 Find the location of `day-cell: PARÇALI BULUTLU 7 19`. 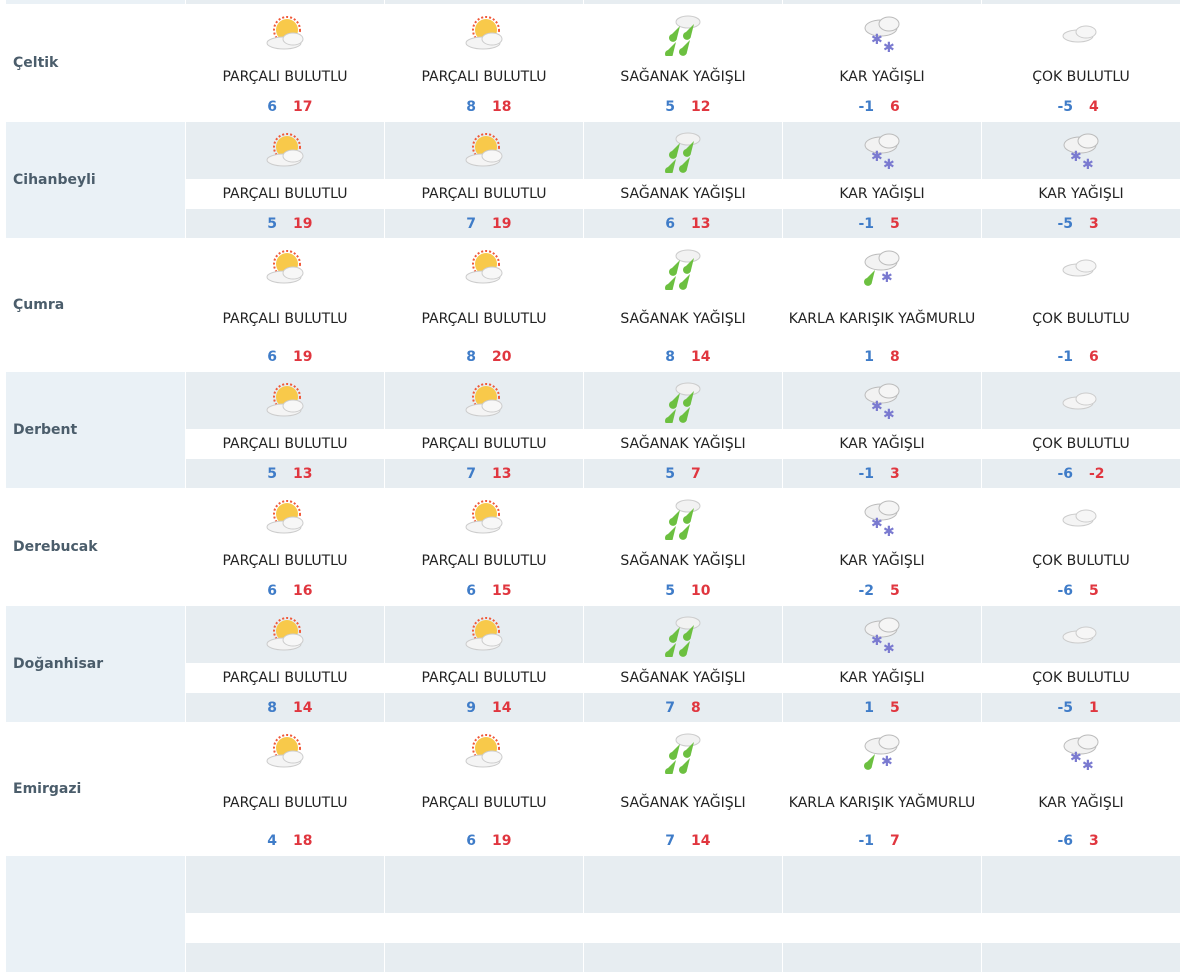

day-cell: PARÇALI BULUTLU 7 19 is located at coordinates (484, 180).